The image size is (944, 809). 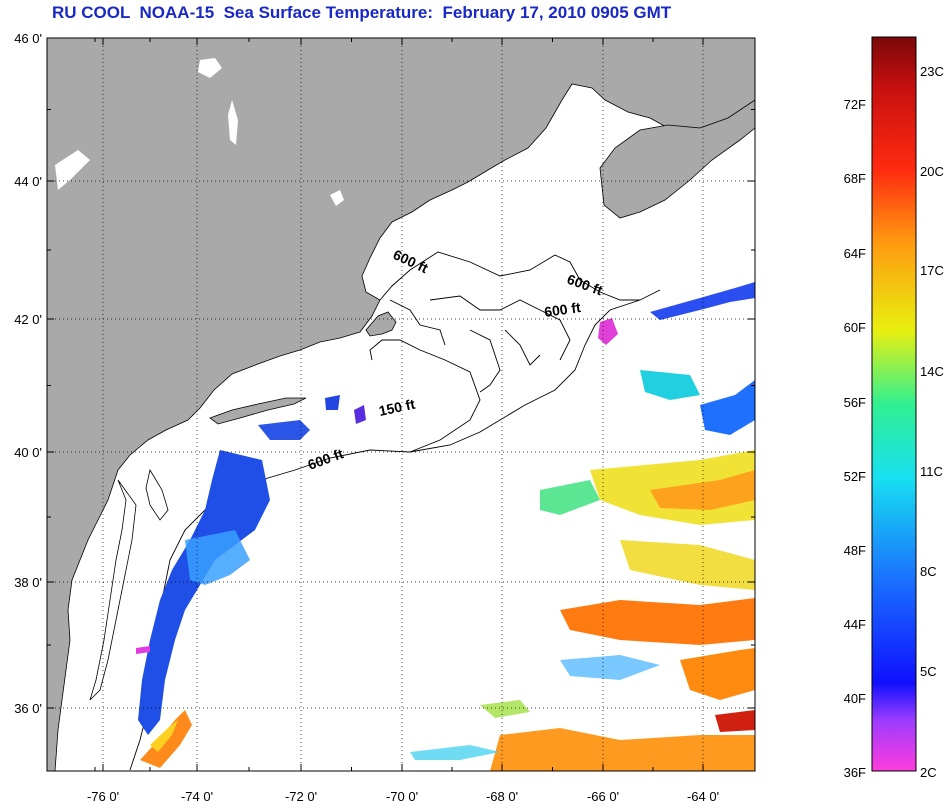 What do you see at coordinates (928, 671) in the screenshot?
I see `celsius-label: 5C` at bounding box center [928, 671].